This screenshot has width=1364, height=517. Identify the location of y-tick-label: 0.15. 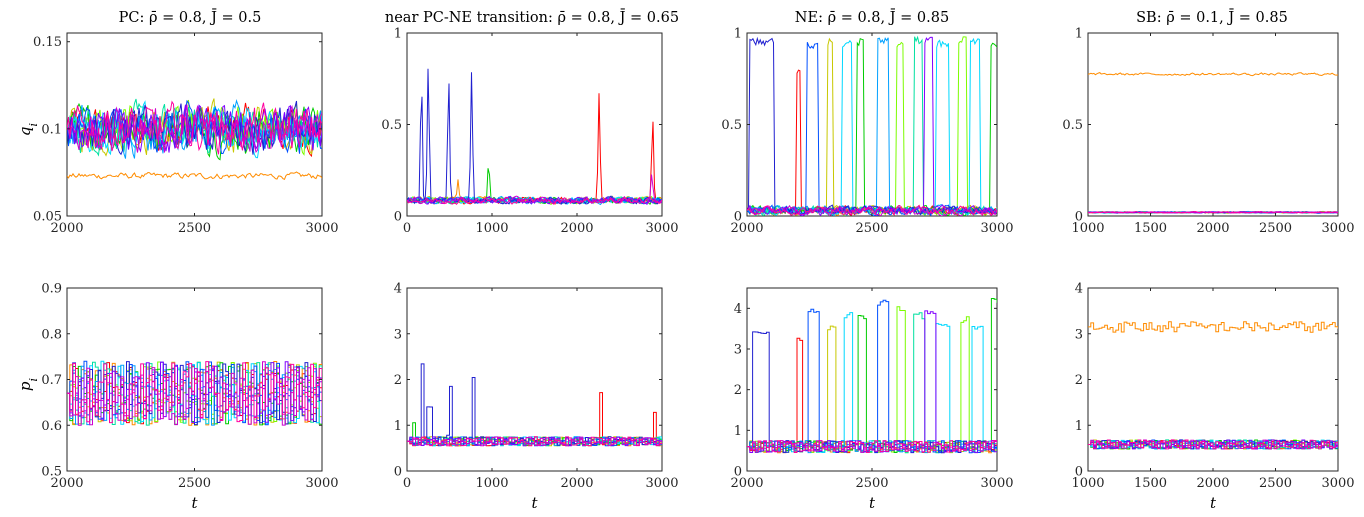
(47, 42).